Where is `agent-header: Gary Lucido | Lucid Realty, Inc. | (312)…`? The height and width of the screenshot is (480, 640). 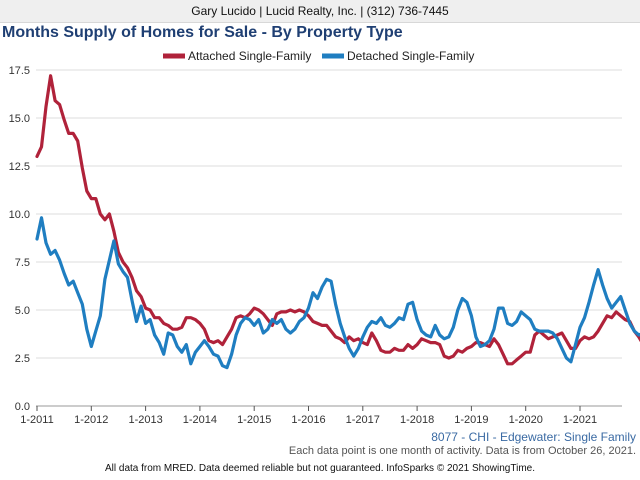 agent-header: Gary Lucido | Lucid Realty, Inc. | (312)… is located at coordinates (320, 11).